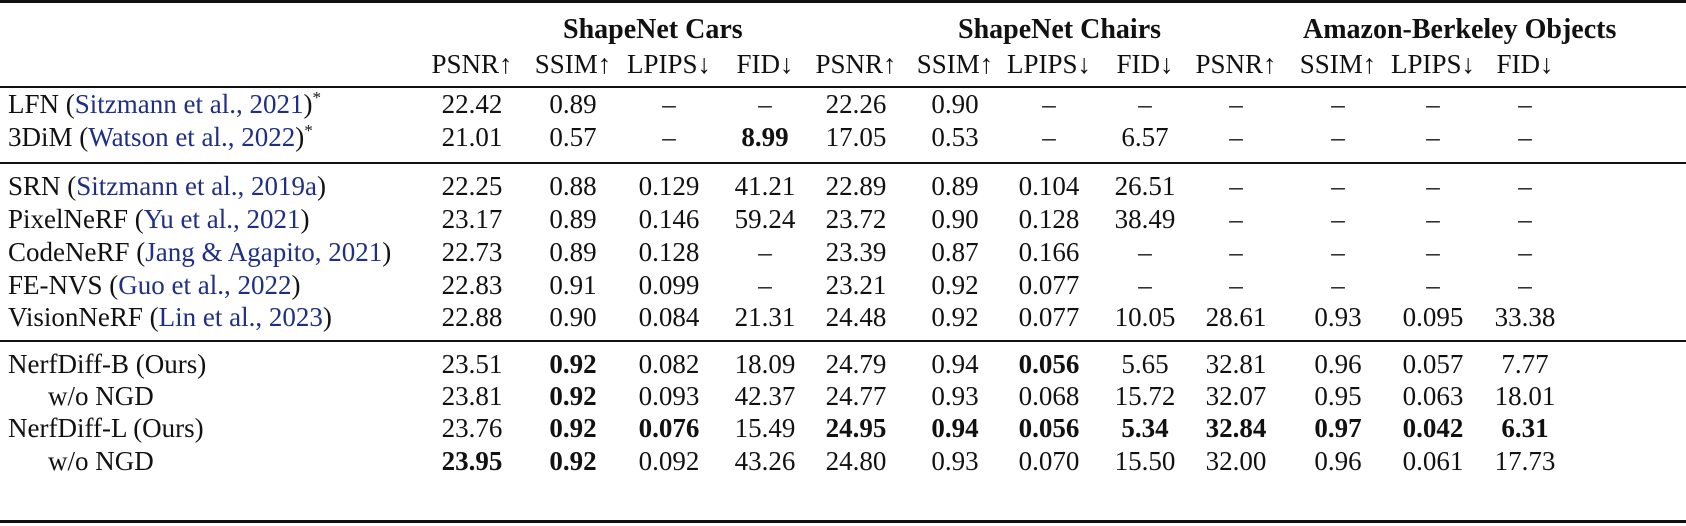  What do you see at coordinates (843, 1) in the screenshot?
I see `table-top-rule` at bounding box center [843, 1].